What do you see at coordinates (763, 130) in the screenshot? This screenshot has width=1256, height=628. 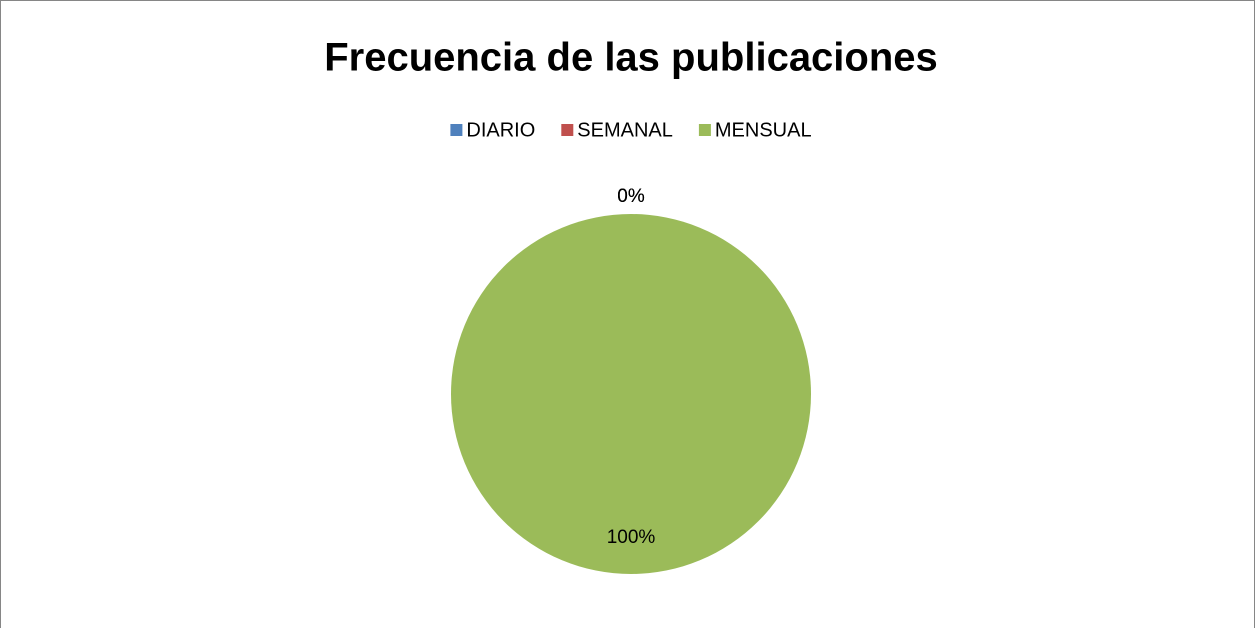 I see `legend-text: MENSUAL` at bounding box center [763, 130].